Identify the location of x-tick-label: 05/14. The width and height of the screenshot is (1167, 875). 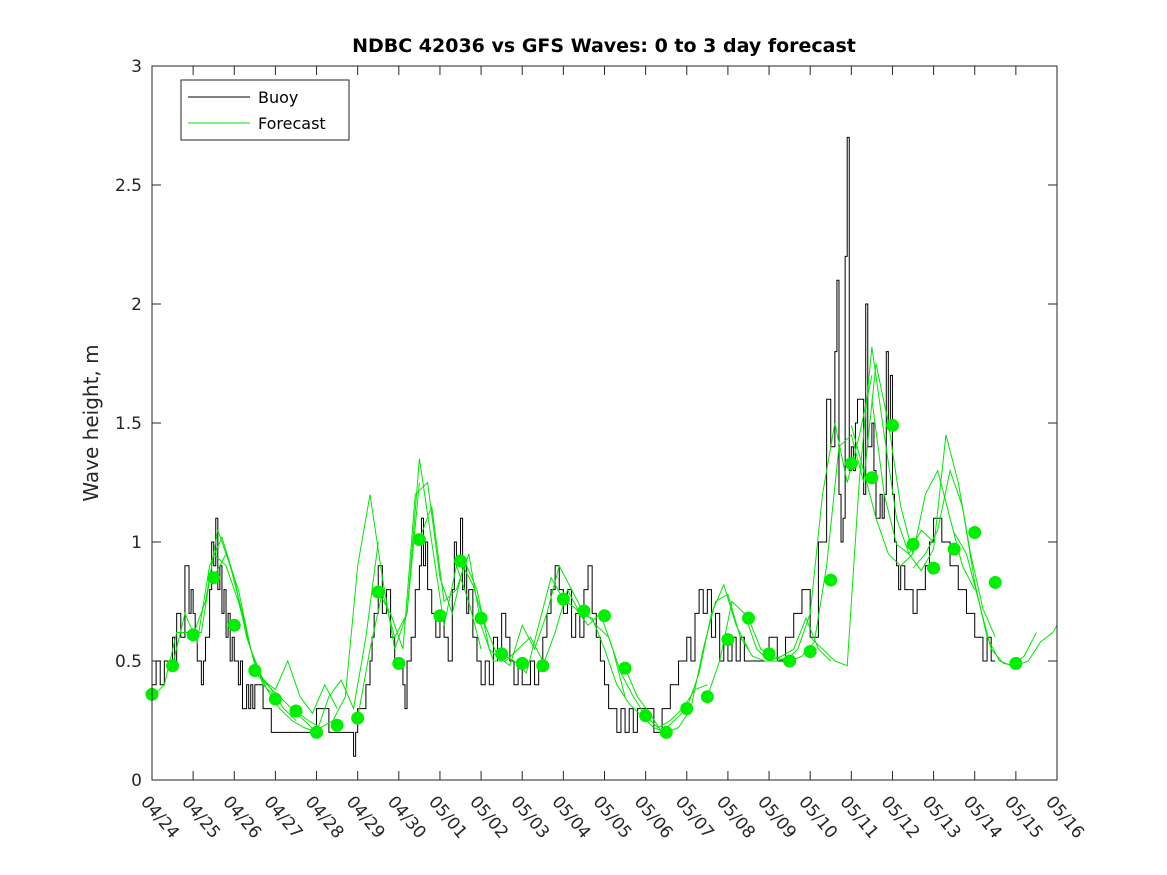
(982, 817).